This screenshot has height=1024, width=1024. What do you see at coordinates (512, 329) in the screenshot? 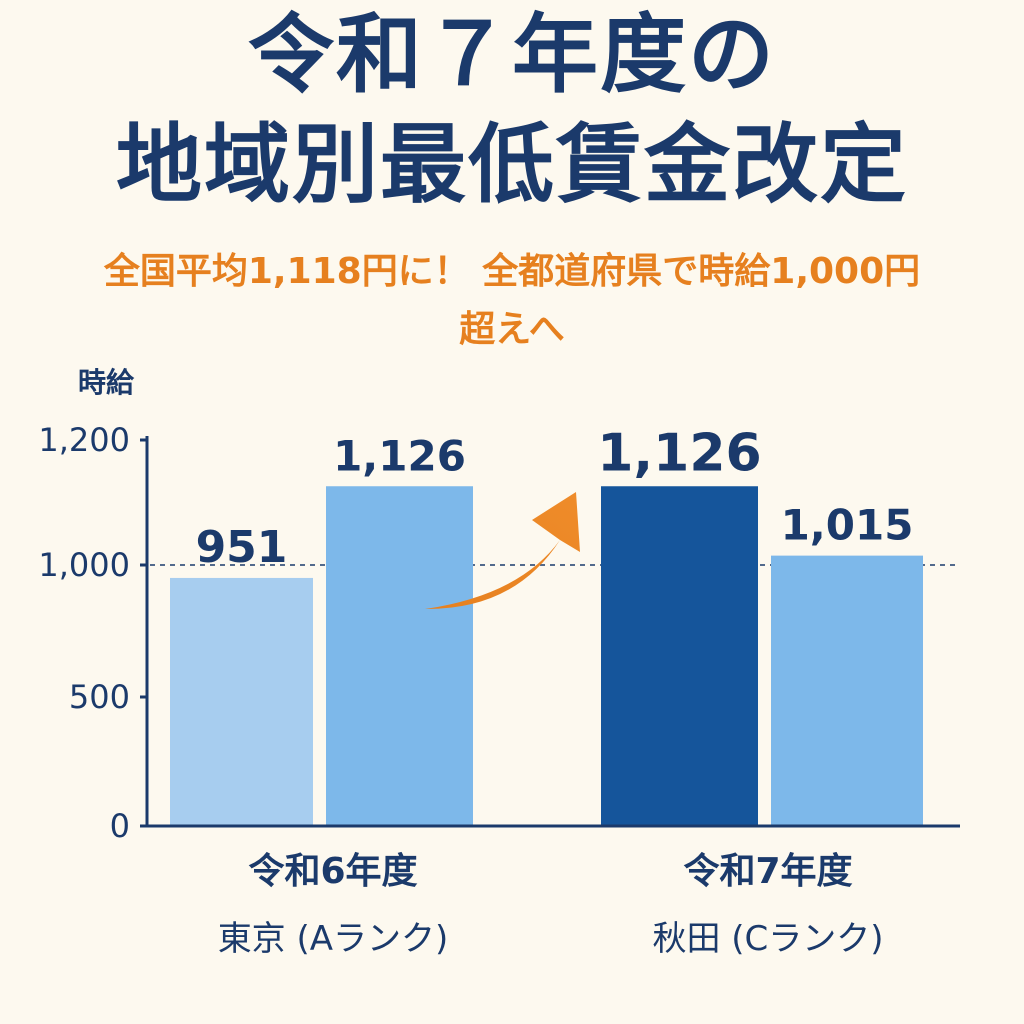
I see `chart-subtitle-line-2: 超えへ` at bounding box center [512, 329].